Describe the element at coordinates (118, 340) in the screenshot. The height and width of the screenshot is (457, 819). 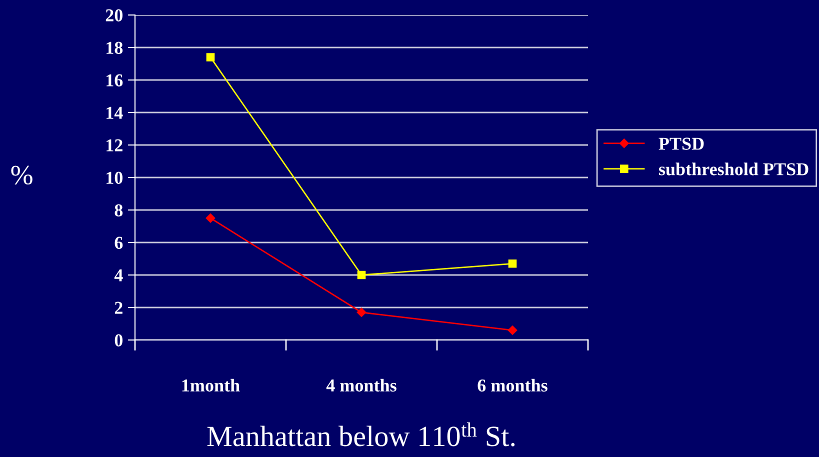
I see `y-tick-label: 0` at that location.